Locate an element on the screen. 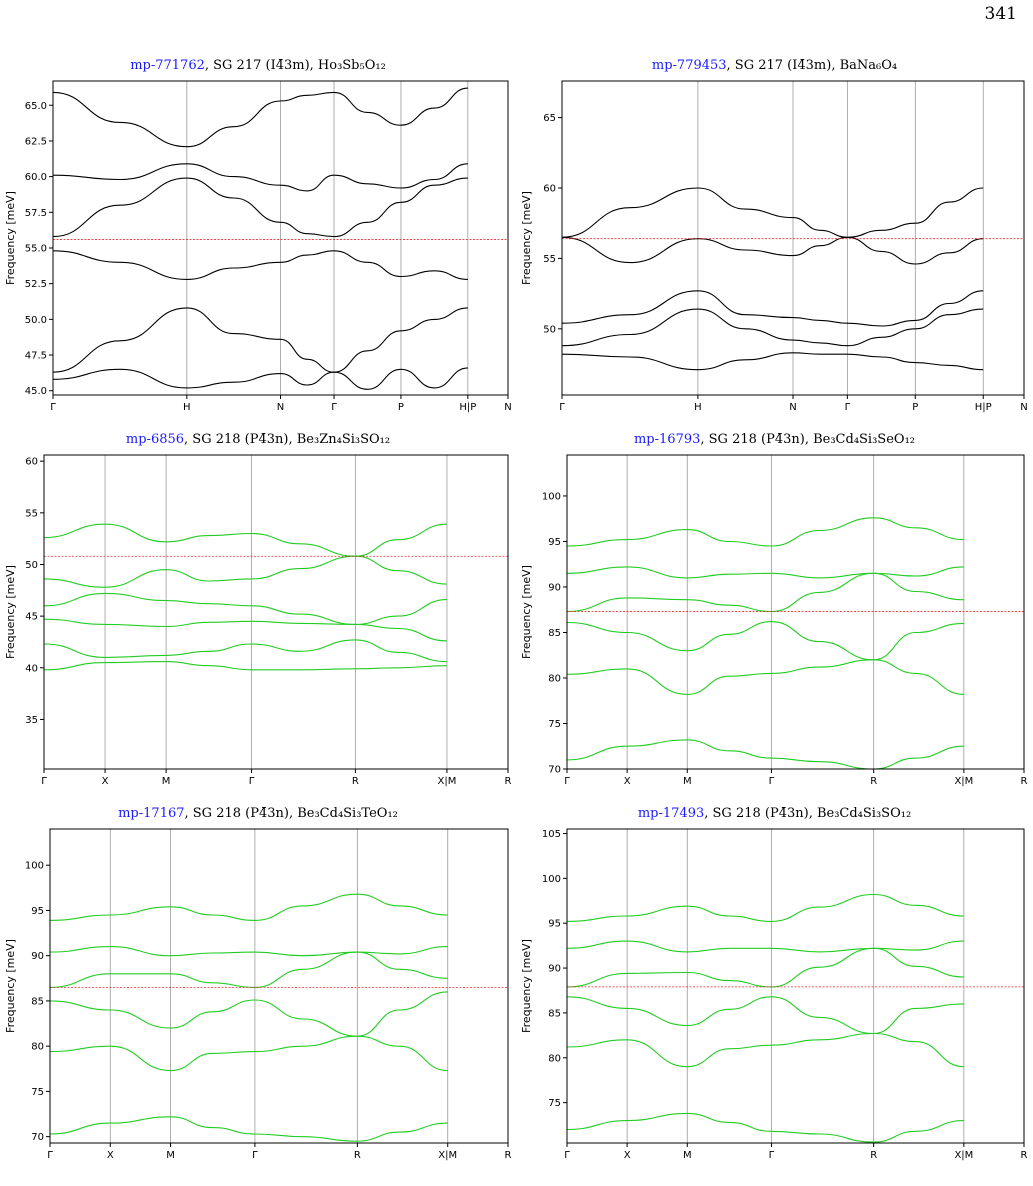  y-tick-label: 40 is located at coordinates (31, 668).